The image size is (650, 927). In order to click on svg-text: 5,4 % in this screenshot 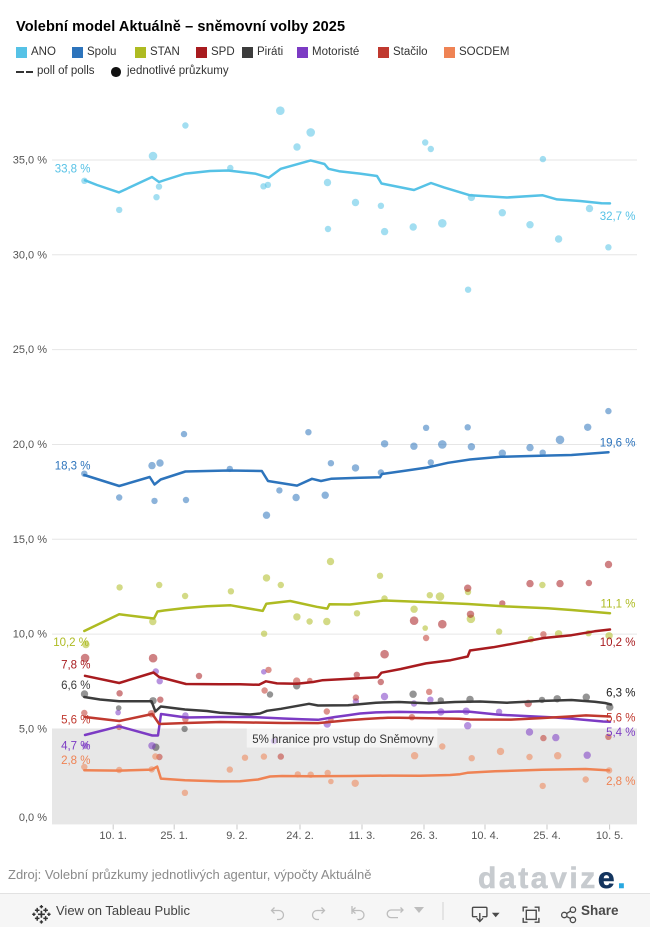, I will do `click(620, 733)`.